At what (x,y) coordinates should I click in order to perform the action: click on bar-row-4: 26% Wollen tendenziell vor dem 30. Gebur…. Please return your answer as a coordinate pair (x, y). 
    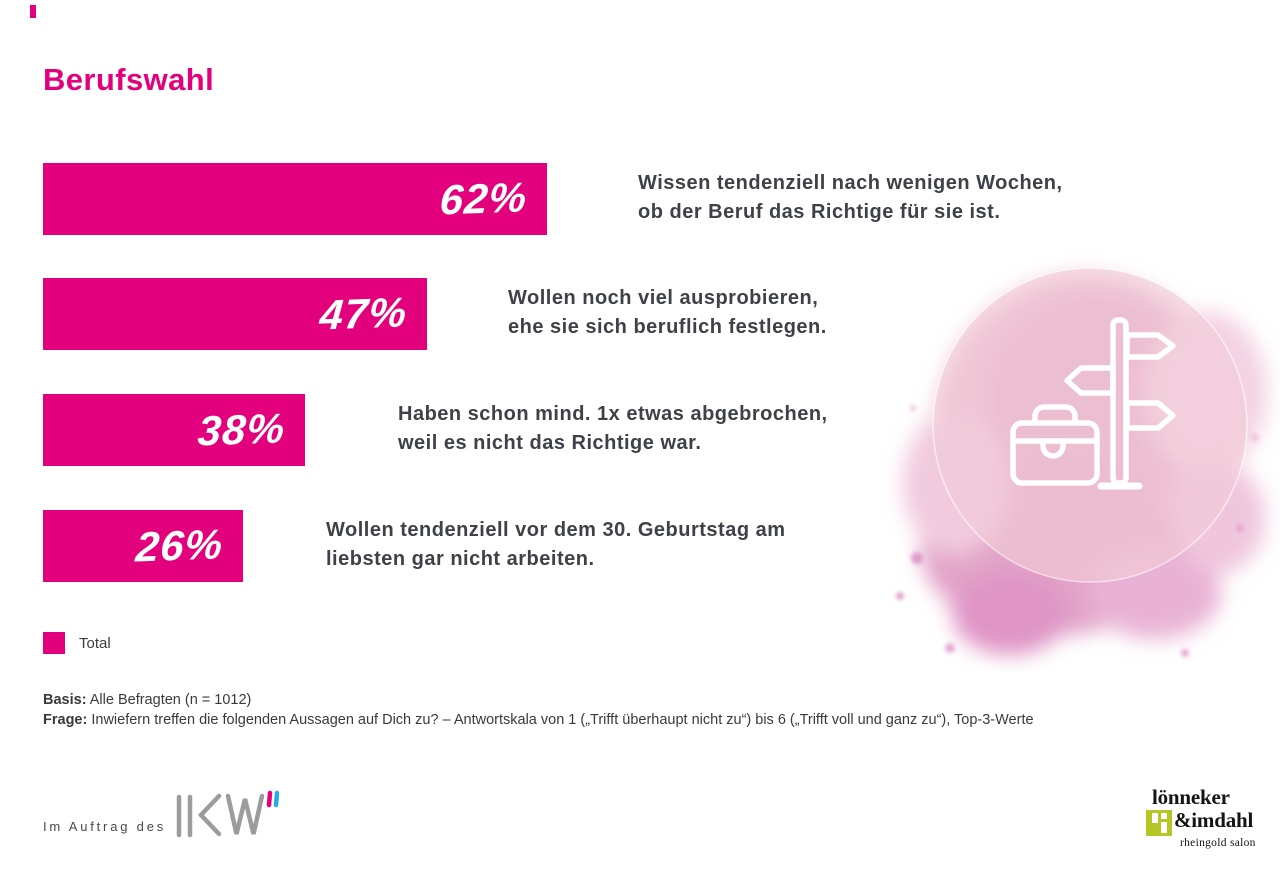
    Looking at the image, I should click on (593, 546).